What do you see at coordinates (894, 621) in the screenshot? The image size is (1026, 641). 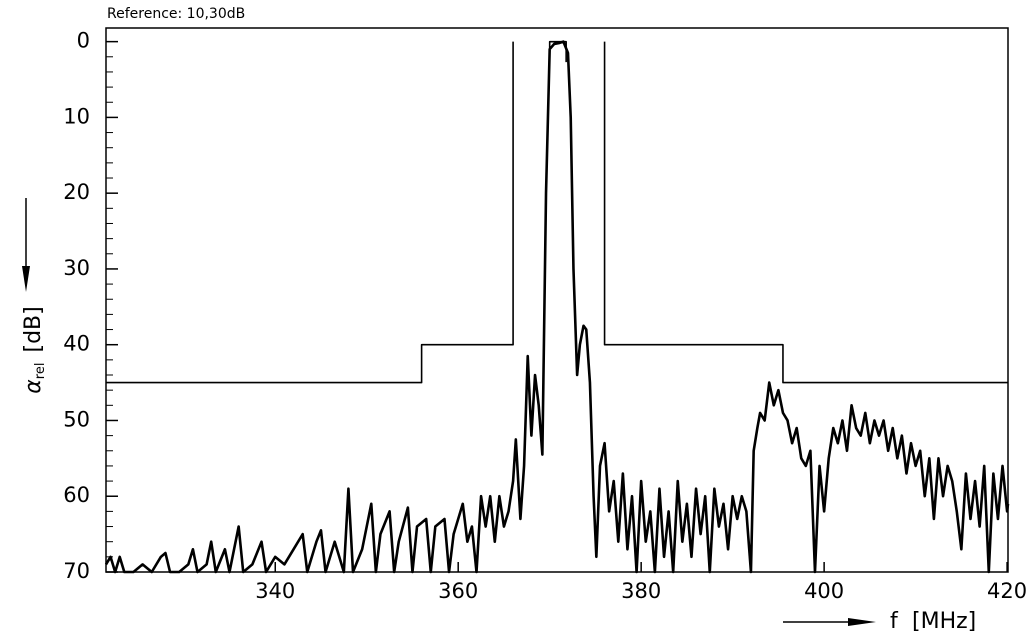 I see `x-label-symbol: f` at bounding box center [894, 621].